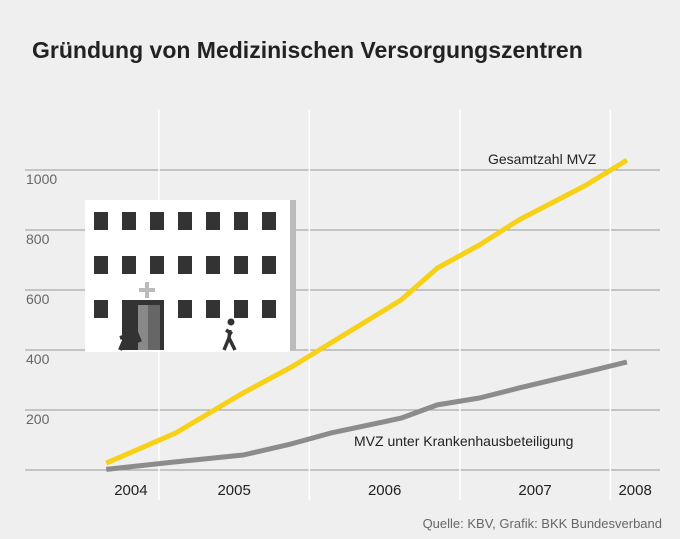 The width and height of the screenshot is (680, 539). Describe the element at coordinates (190, 276) in the screenshot. I see `building` at that location.